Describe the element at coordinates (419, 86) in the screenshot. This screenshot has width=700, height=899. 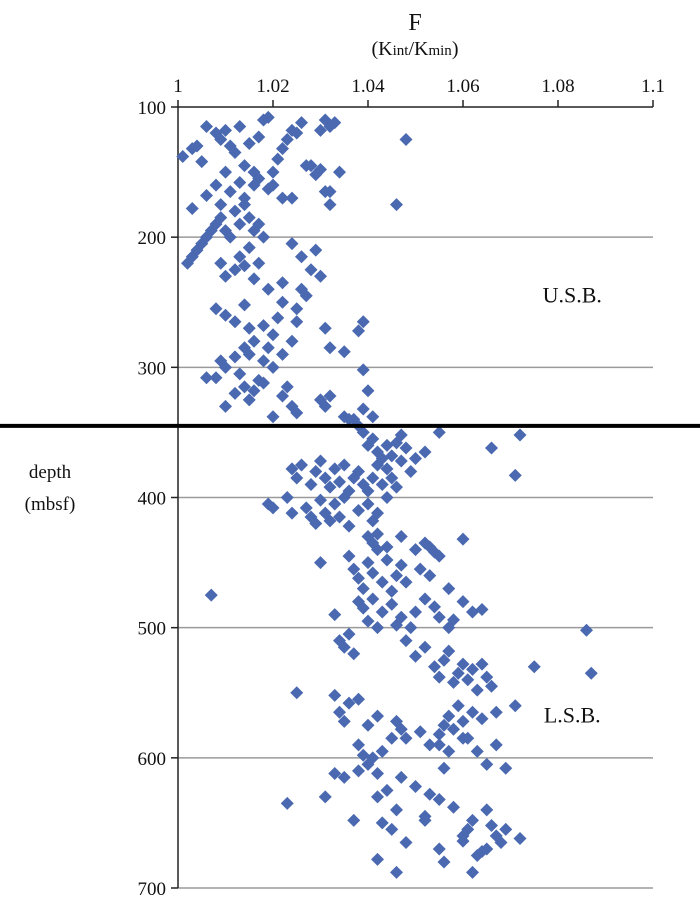
I see `x-tick-labels: 1 1.02 1.04 1.06 1.08 1.1` at that location.